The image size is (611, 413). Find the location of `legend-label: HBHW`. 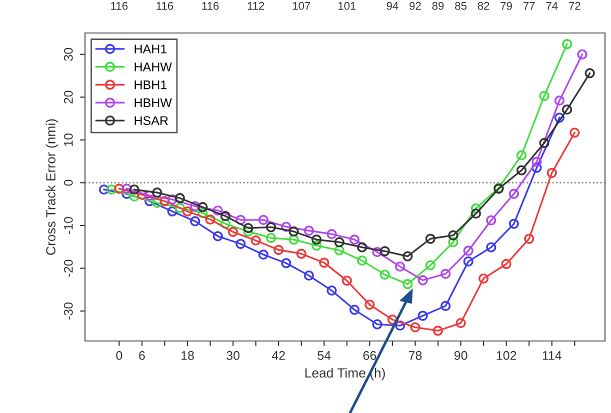

legend-label: HBHW is located at coordinates (153, 103).